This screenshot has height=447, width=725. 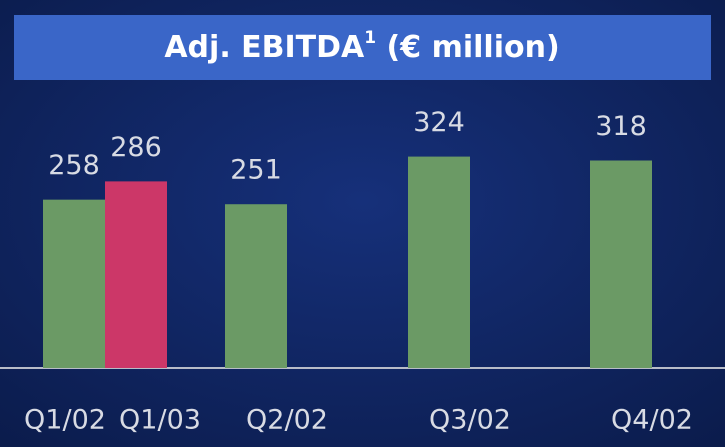 I want to click on x-tick-label: Q3/02, so click(x=470, y=420).